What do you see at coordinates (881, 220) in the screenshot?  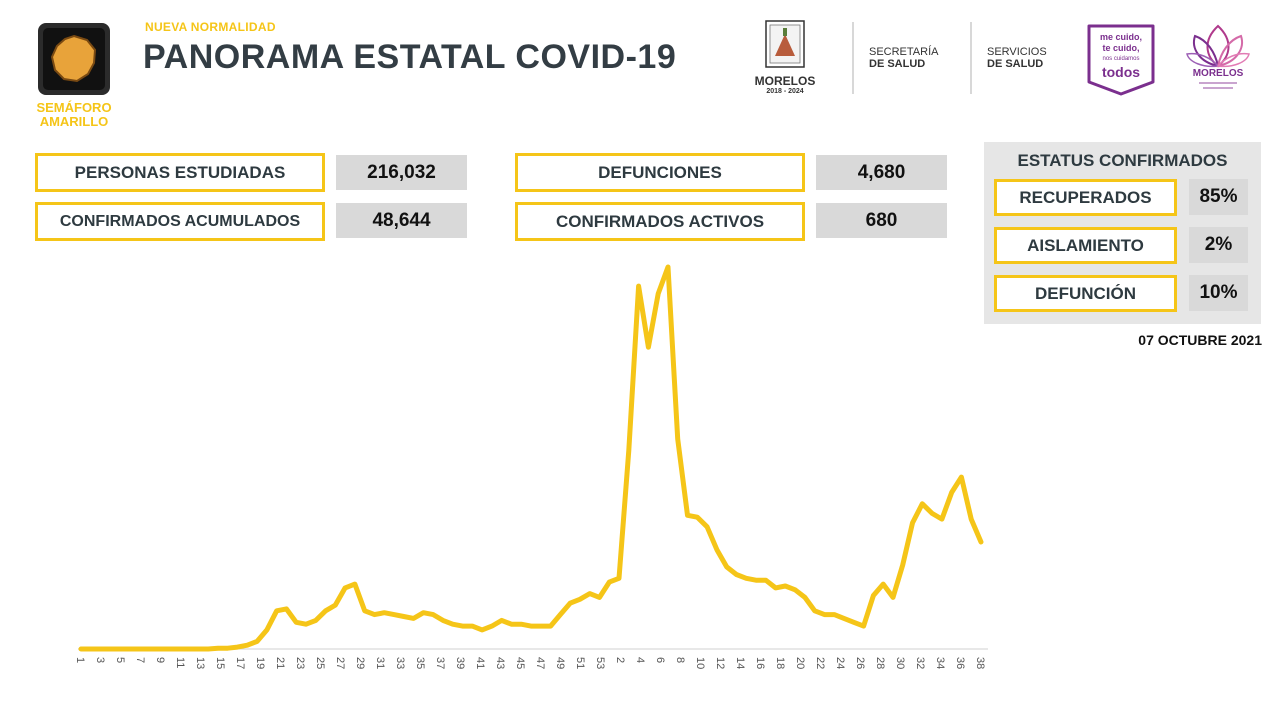 I see `confirmados-activos-value: 680` at bounding box center [881, 220].